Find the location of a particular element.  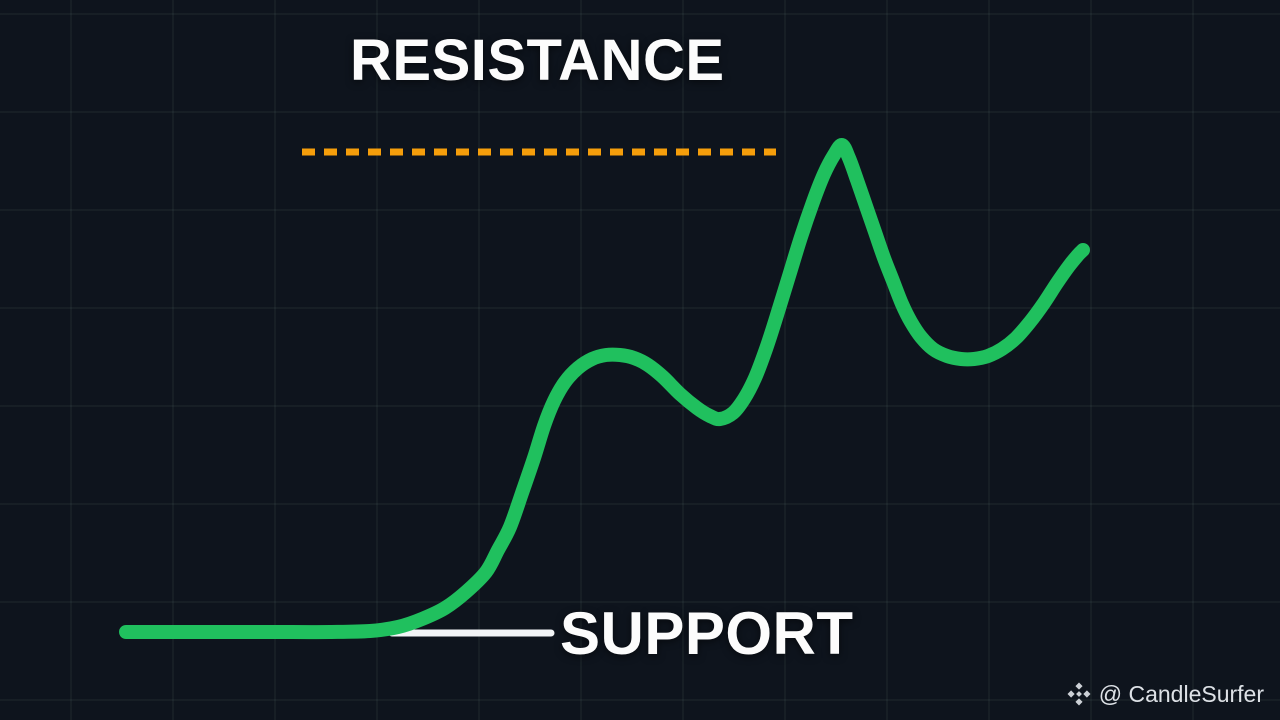

support-label: SUPPORT is located at coordinates (707, 633).